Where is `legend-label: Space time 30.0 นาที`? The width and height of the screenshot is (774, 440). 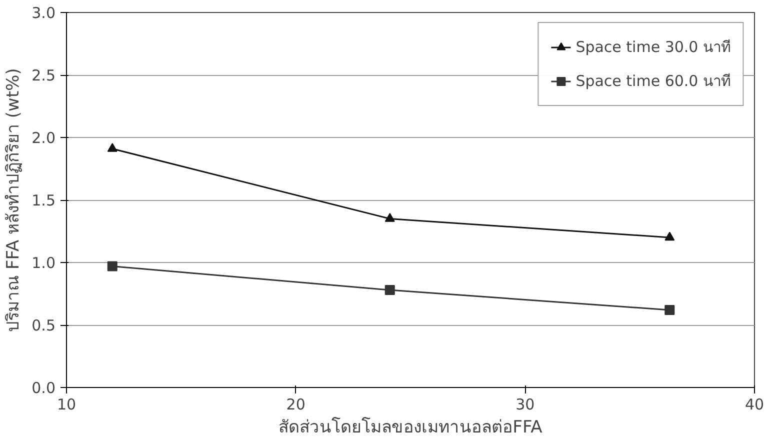 legend-label: Space time 30.0 นาที is located at coordinates (653, 47).